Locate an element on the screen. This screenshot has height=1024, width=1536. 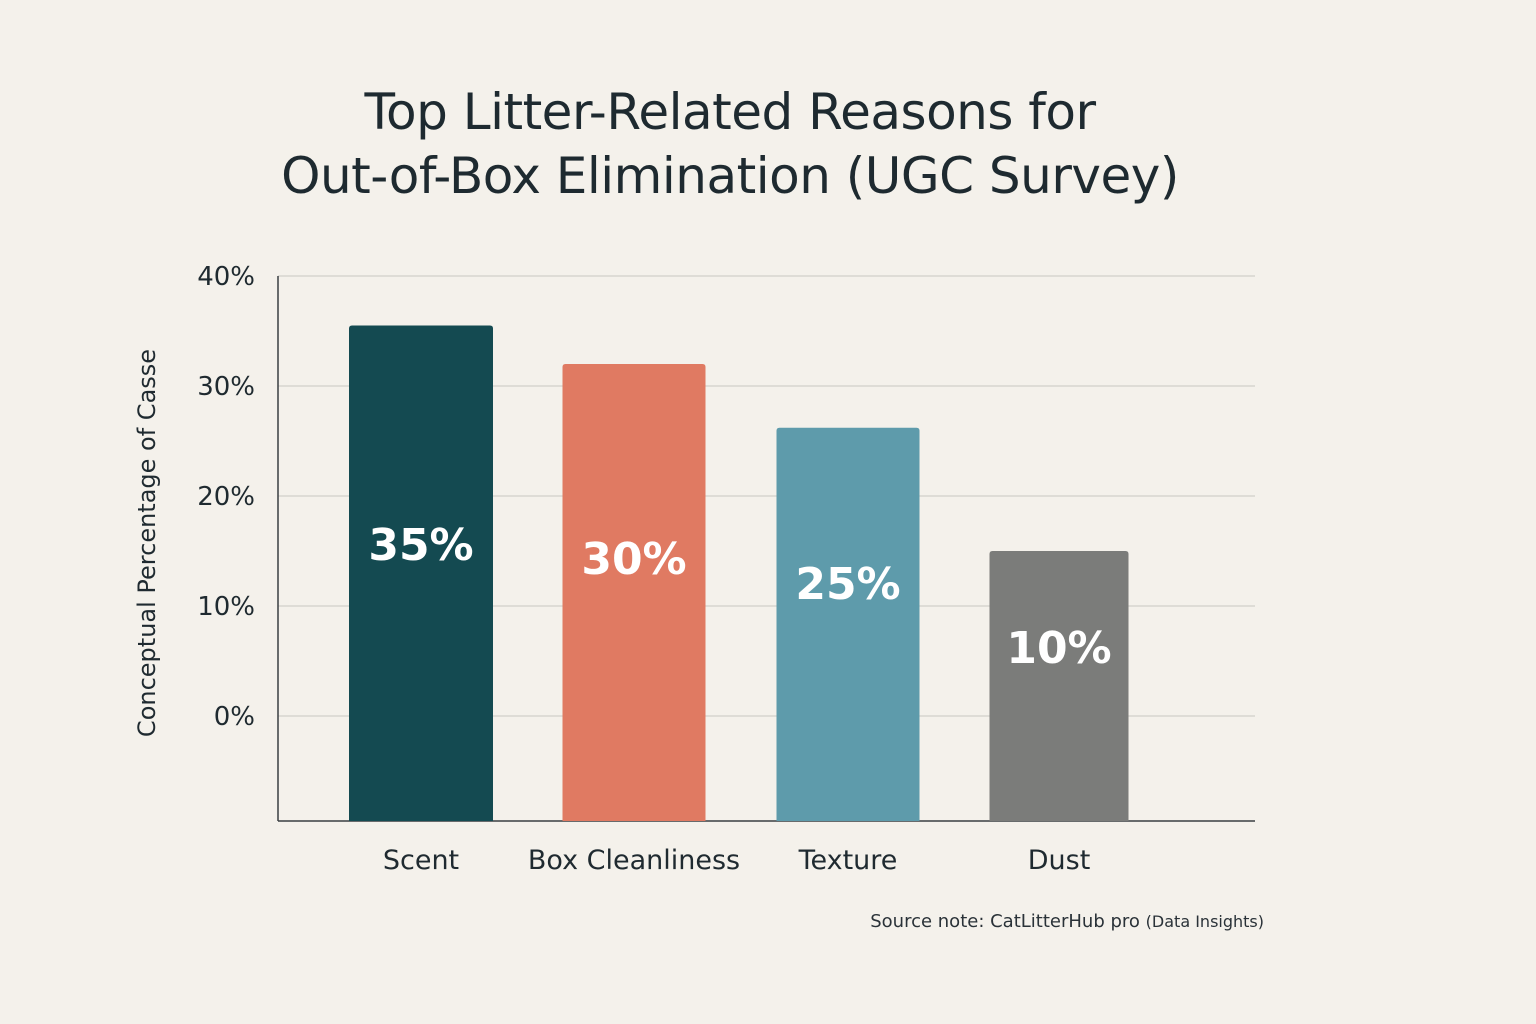
bar-texture is located at coordinates (848, 624).